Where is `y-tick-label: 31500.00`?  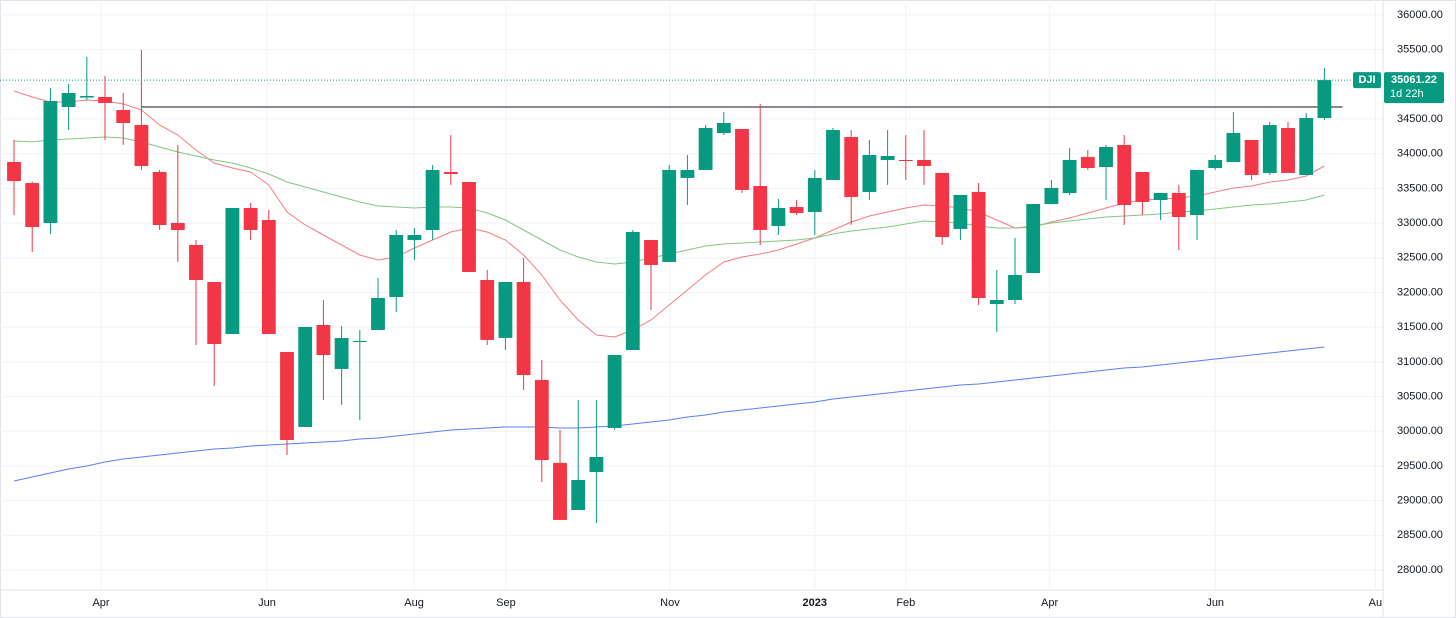 y-tick-label: 31500.00 is located at coordinates (1420, 327).